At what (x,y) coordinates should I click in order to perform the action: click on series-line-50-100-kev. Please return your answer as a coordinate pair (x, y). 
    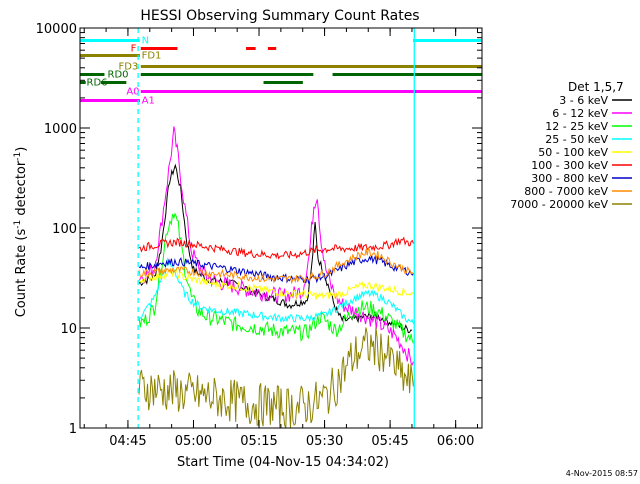
    Looking at the image, I should click on (276, 283).